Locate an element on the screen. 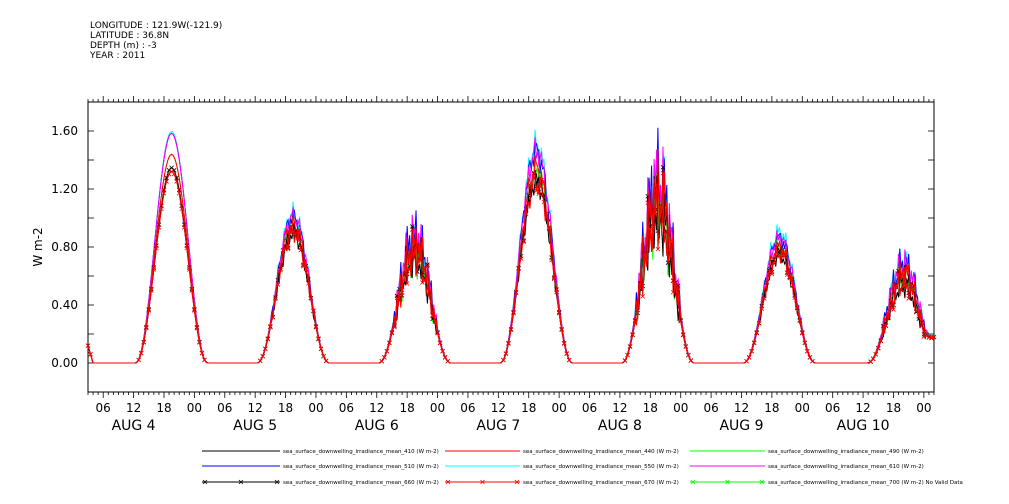 The width and height of the screenshot is (1009, 504). latitude-label: LATITUDE : 36.8N is located at coordinates (130, 36).